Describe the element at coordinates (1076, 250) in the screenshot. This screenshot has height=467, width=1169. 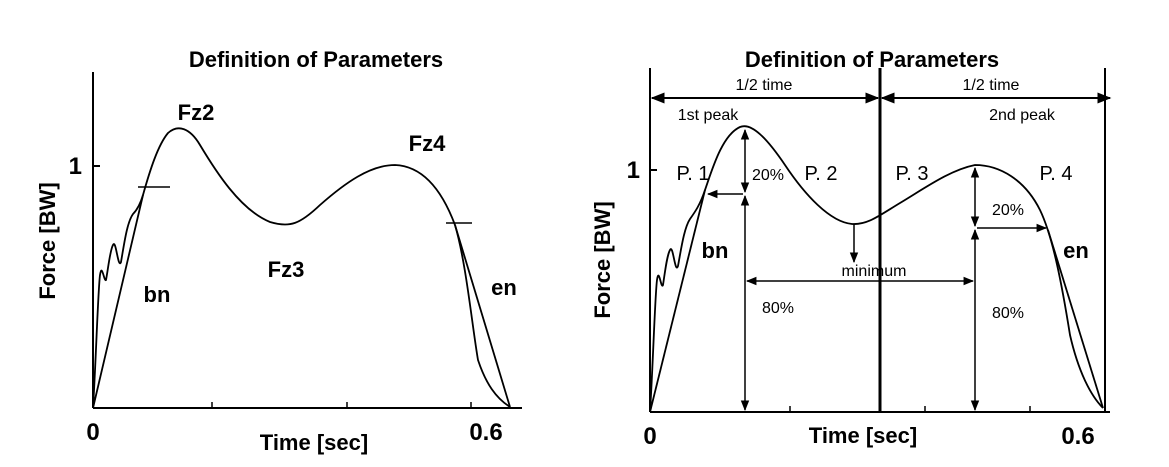
I see `right-label-en: en` at that location.